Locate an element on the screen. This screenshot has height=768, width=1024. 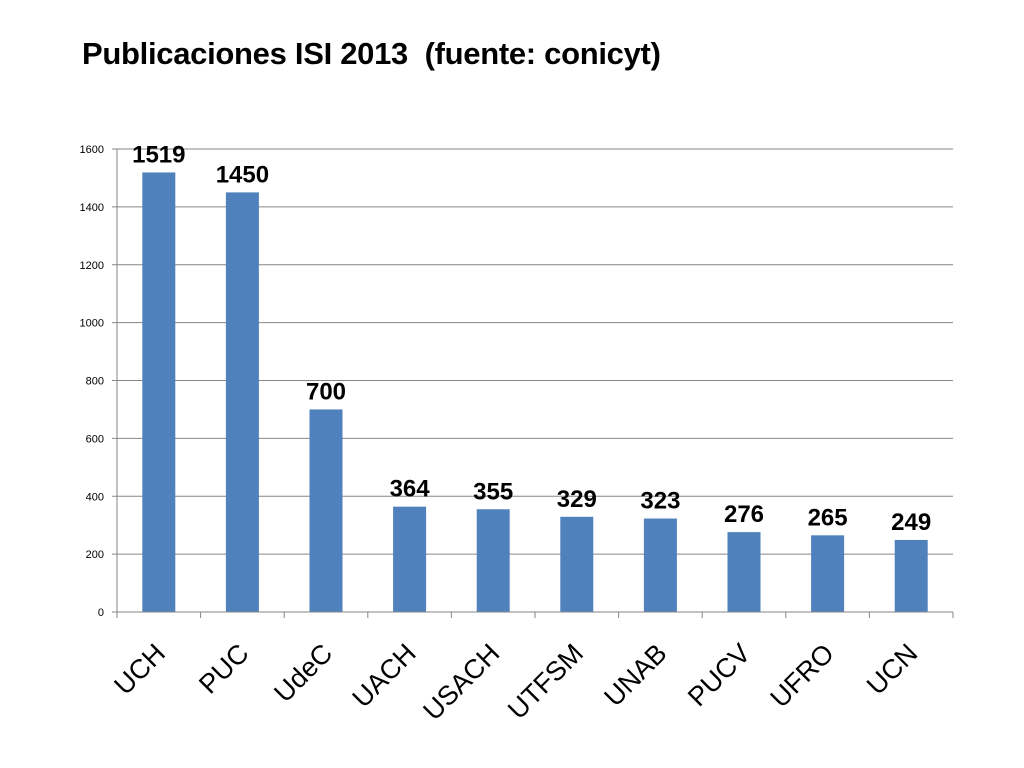
bar-usach is located at coordinates (493, 560).